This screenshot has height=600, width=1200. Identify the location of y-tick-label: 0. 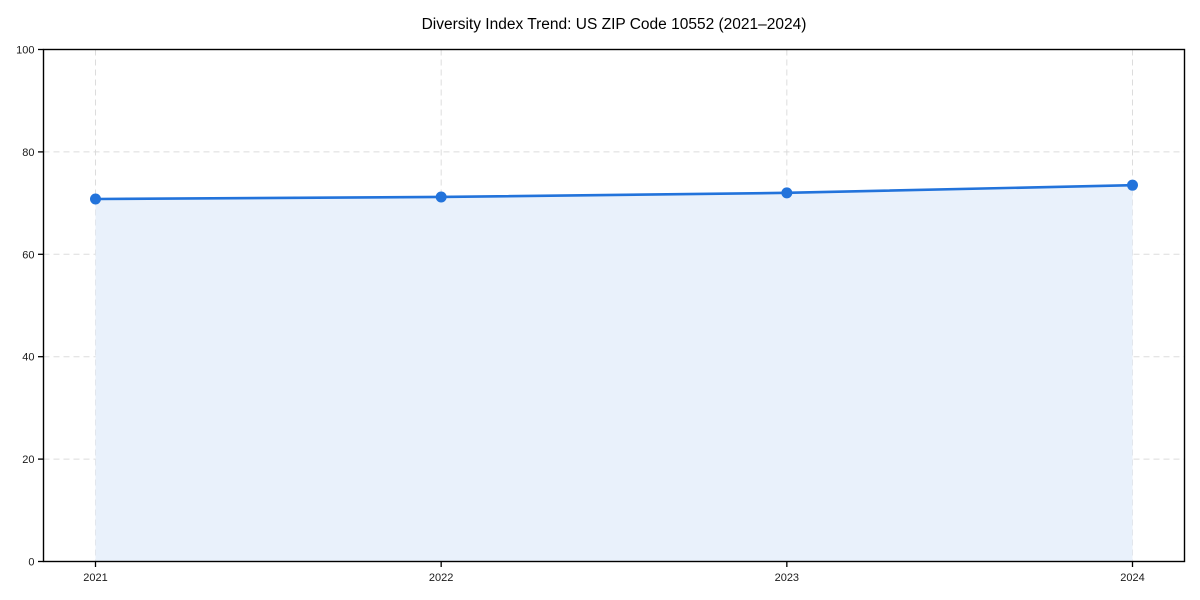
(31, 563).